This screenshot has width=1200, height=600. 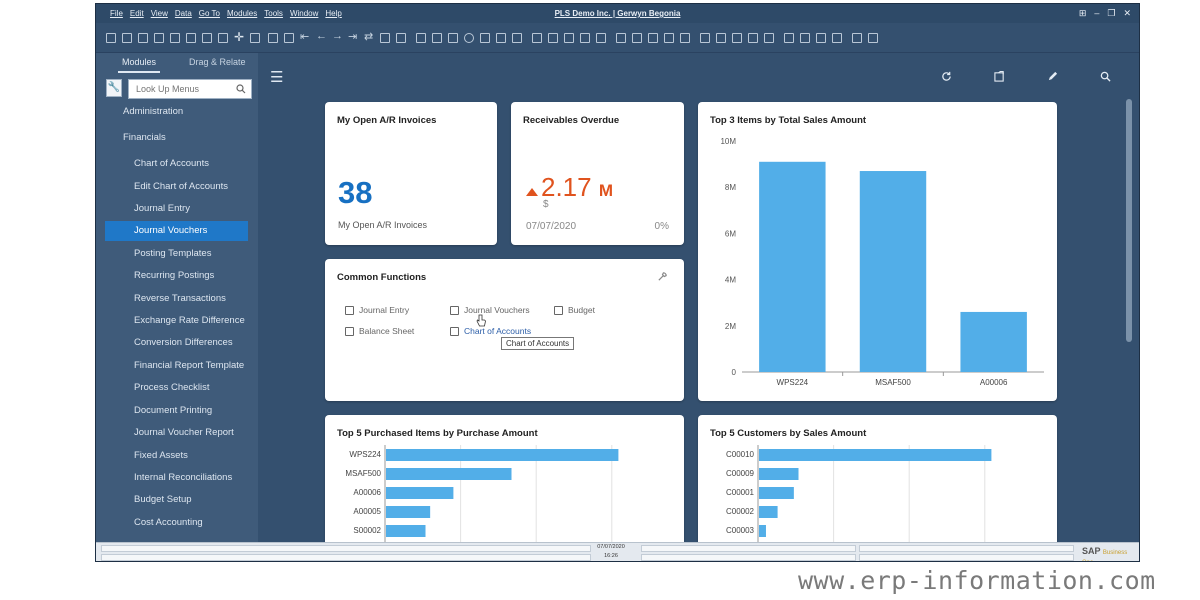 I want to click on excel-icon, so click(x=191, y=38).